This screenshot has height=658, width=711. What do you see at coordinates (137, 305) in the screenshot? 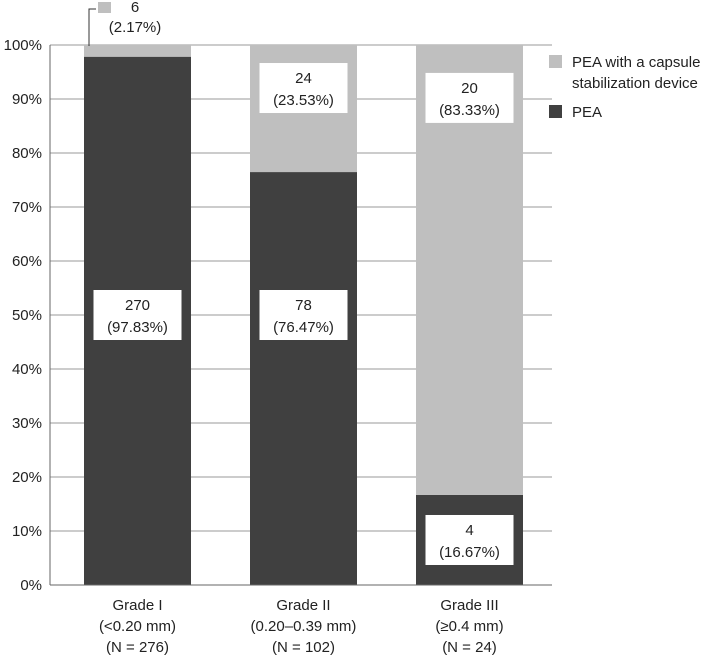
I see `data-label-pea-1-count: 270` at bounding box center [137, 305].